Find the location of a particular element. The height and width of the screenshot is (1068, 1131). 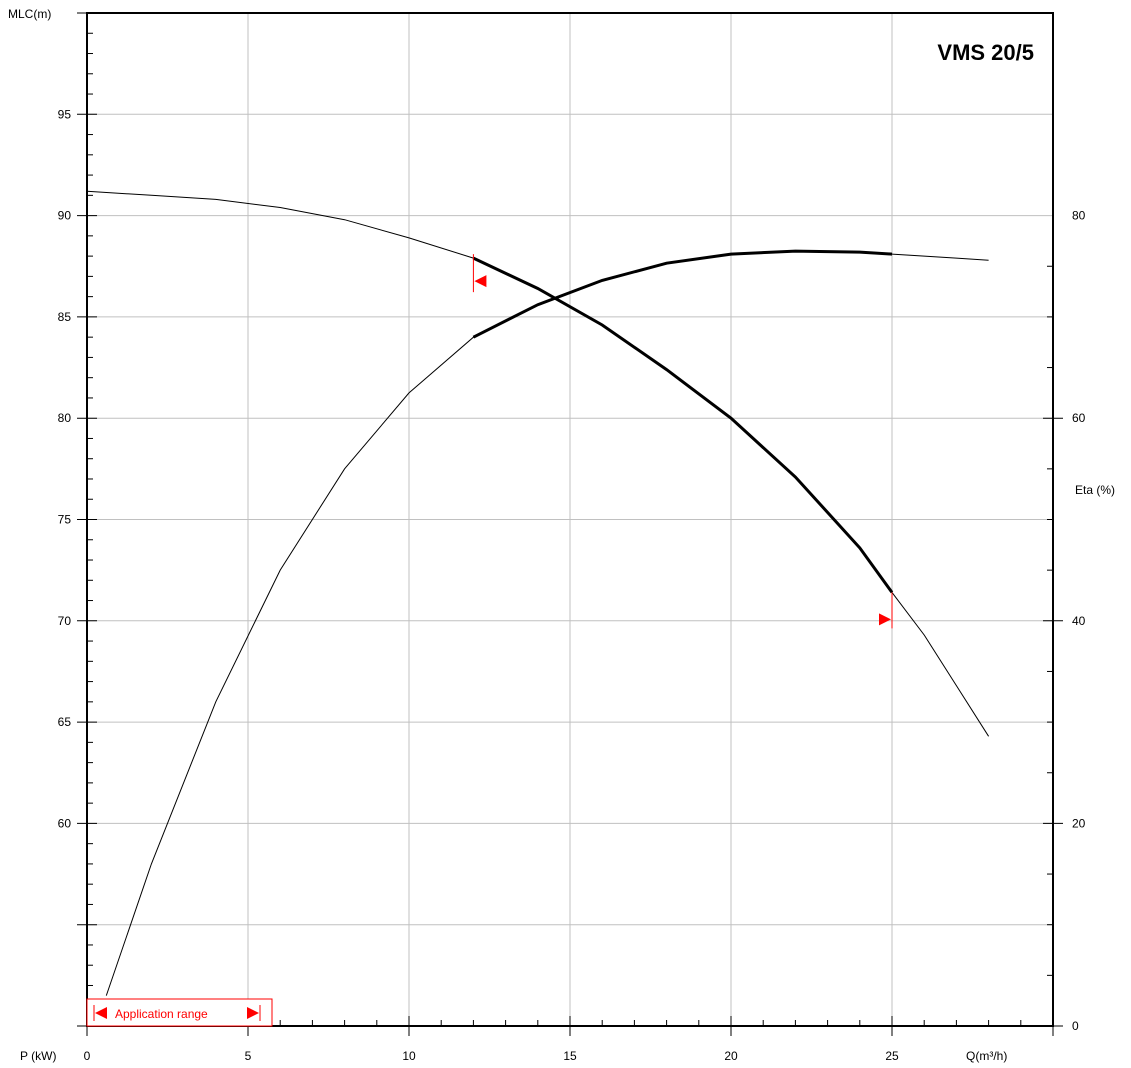

y-left-tick-label: 95 is located at coordinates (65, 114).